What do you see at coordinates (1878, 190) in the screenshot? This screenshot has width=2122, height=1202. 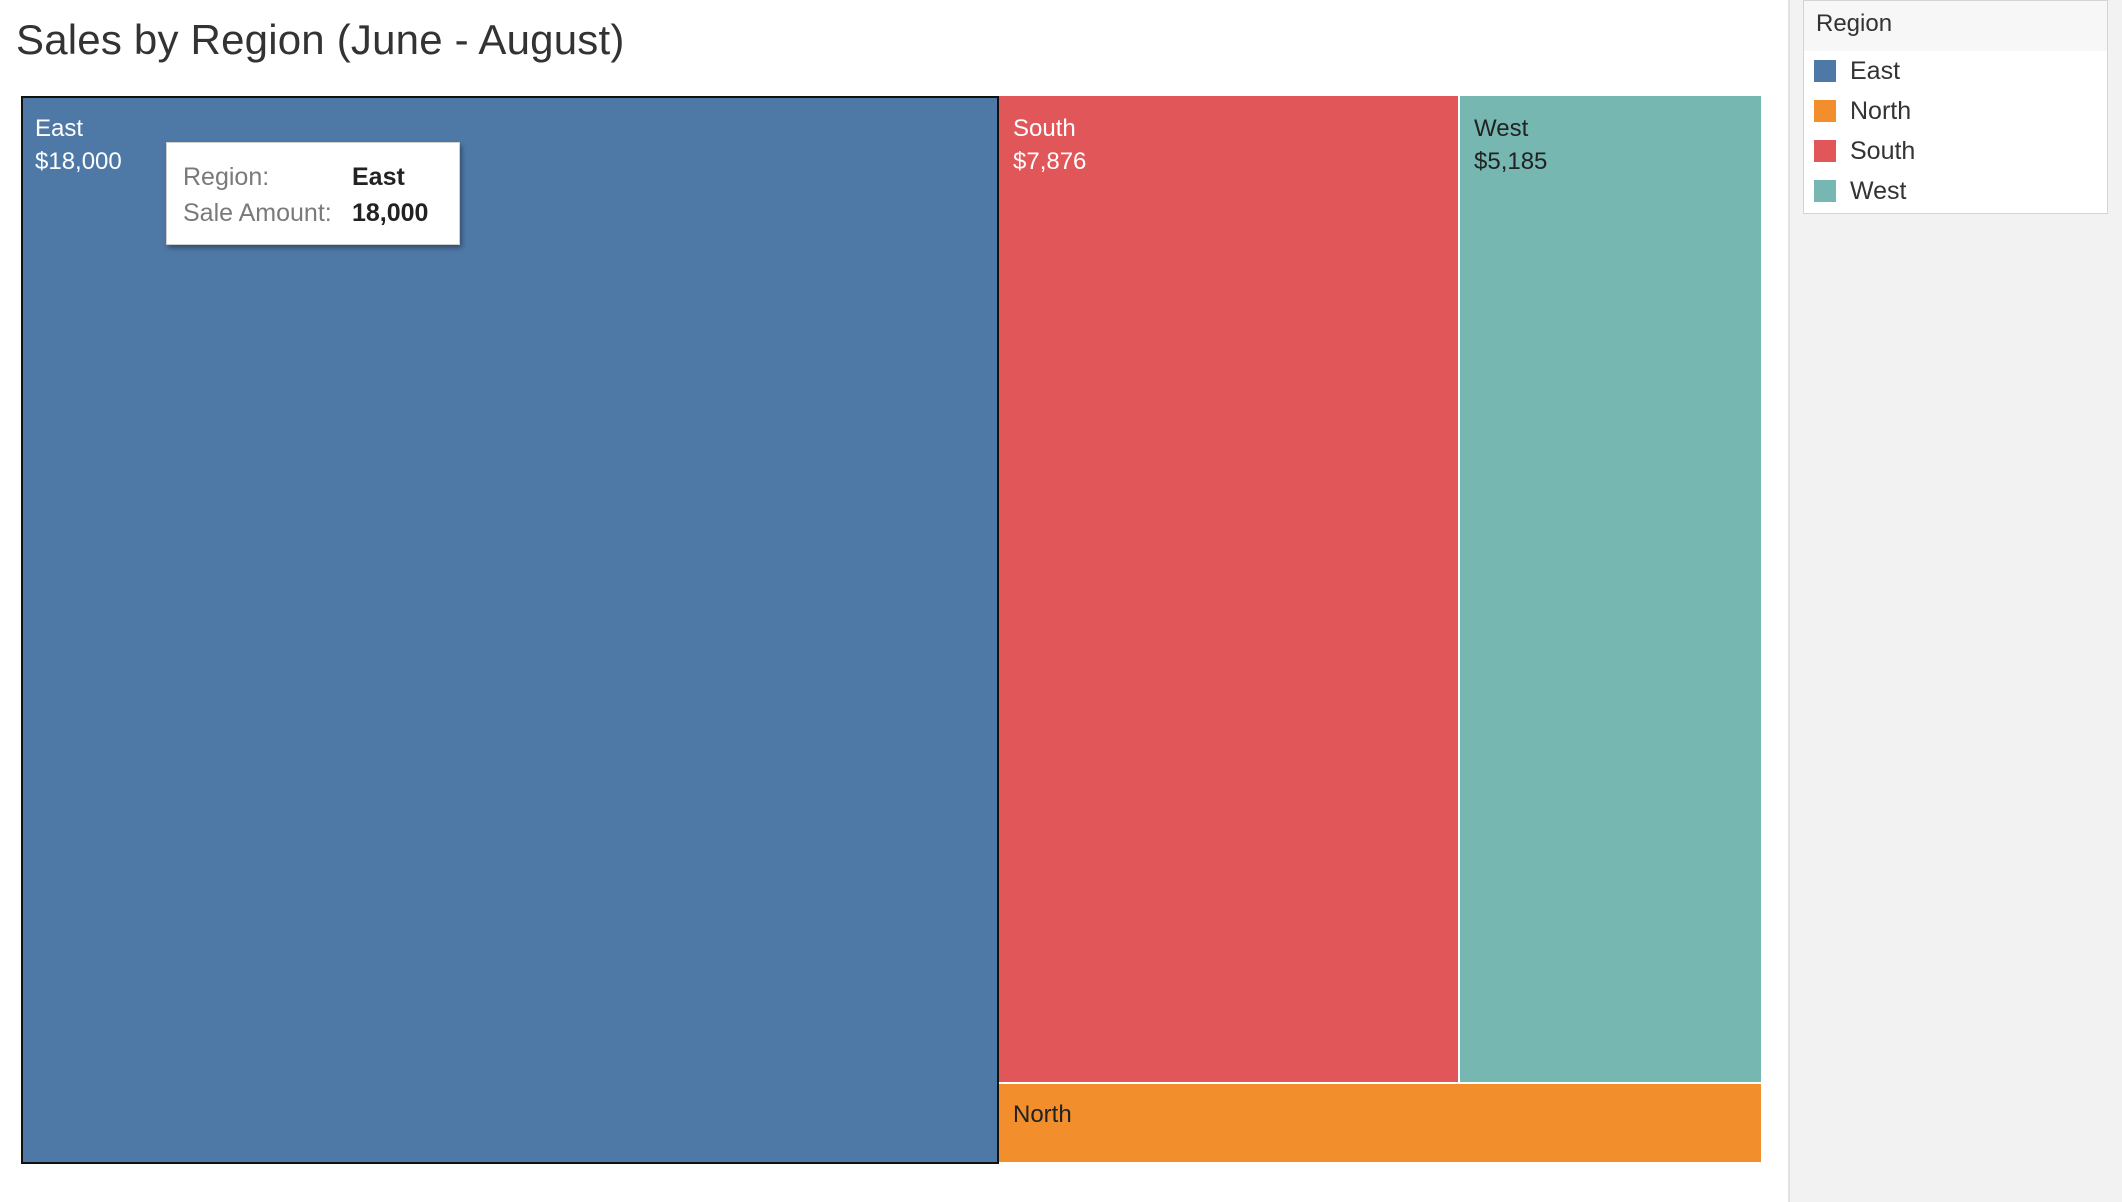 I see `legend-label: West` at bounding box center [1878, 190].